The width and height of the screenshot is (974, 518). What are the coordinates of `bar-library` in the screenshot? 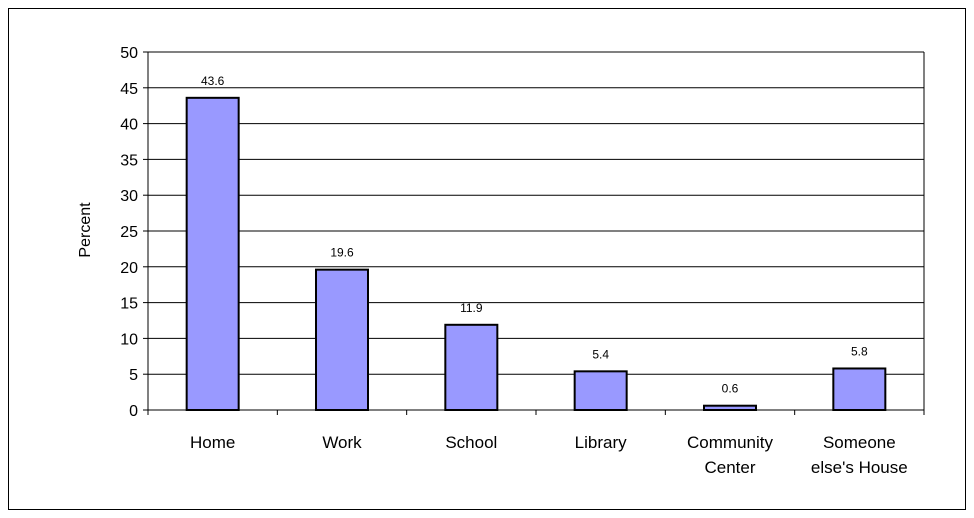 It's located at (600, 390).